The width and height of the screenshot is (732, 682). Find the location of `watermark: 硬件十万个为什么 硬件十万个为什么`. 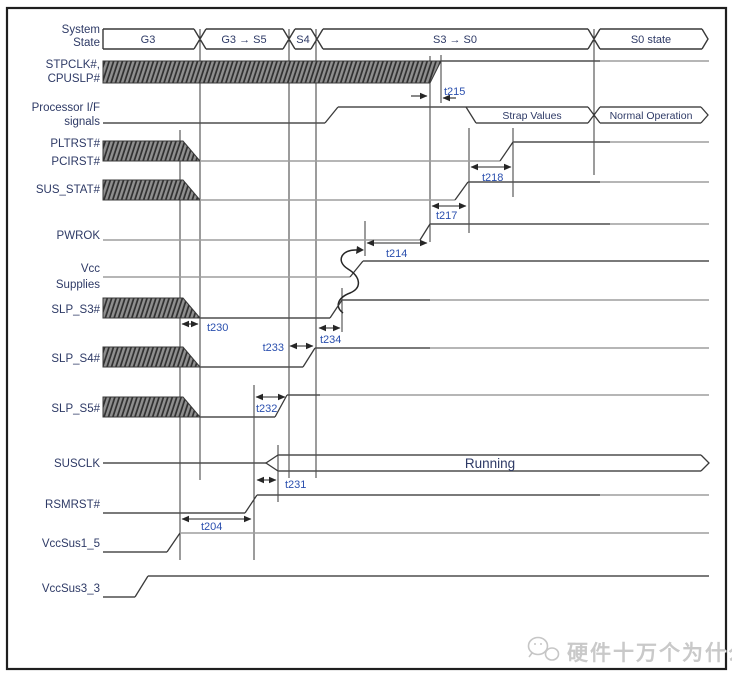

watermark: 硬件十万个为什么 硬件十万个为什么 is located at coordinates (629, 651).